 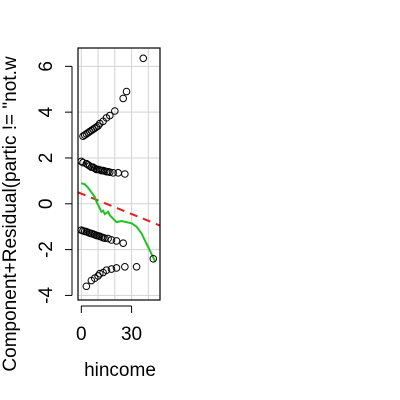 What do you see at coordinates (46, 66) in the screenshot?
I see `y-tick-label: 6` at bounding box center [46, 66].